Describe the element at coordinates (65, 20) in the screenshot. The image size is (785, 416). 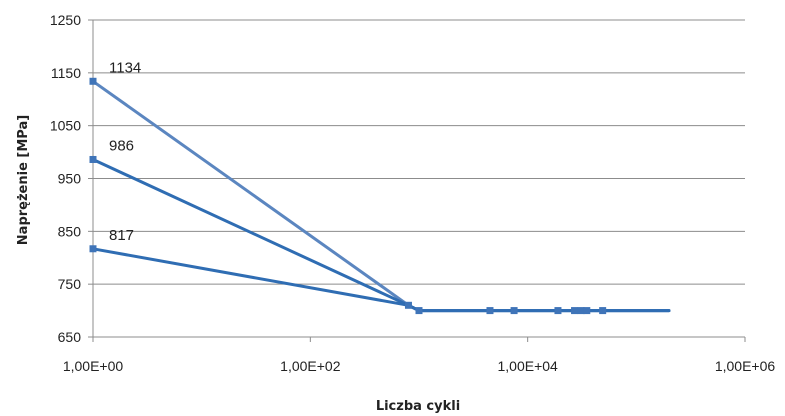
I see `y-tick-label-6: 1250` at that location.